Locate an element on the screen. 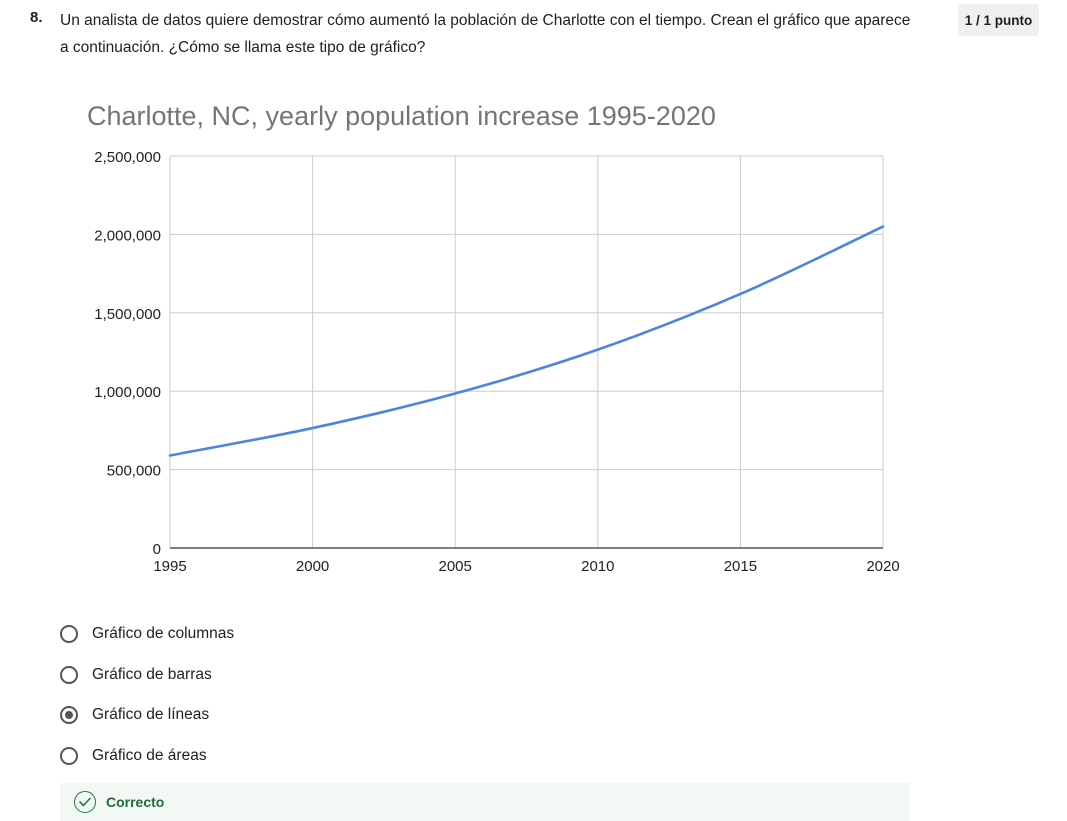 Image resolution: width=1067 pixels, height=821 pixels. check-circle-icon is located at coordinates (85, 802).